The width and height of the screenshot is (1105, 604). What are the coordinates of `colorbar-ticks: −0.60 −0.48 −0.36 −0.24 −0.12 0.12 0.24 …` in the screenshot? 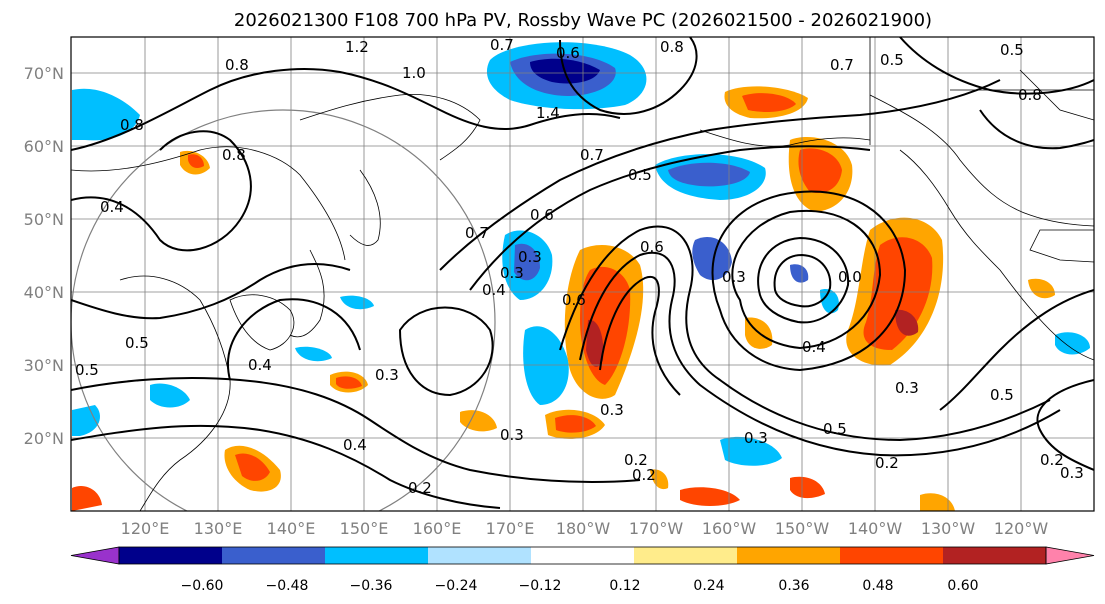 It's located at (580, 586).